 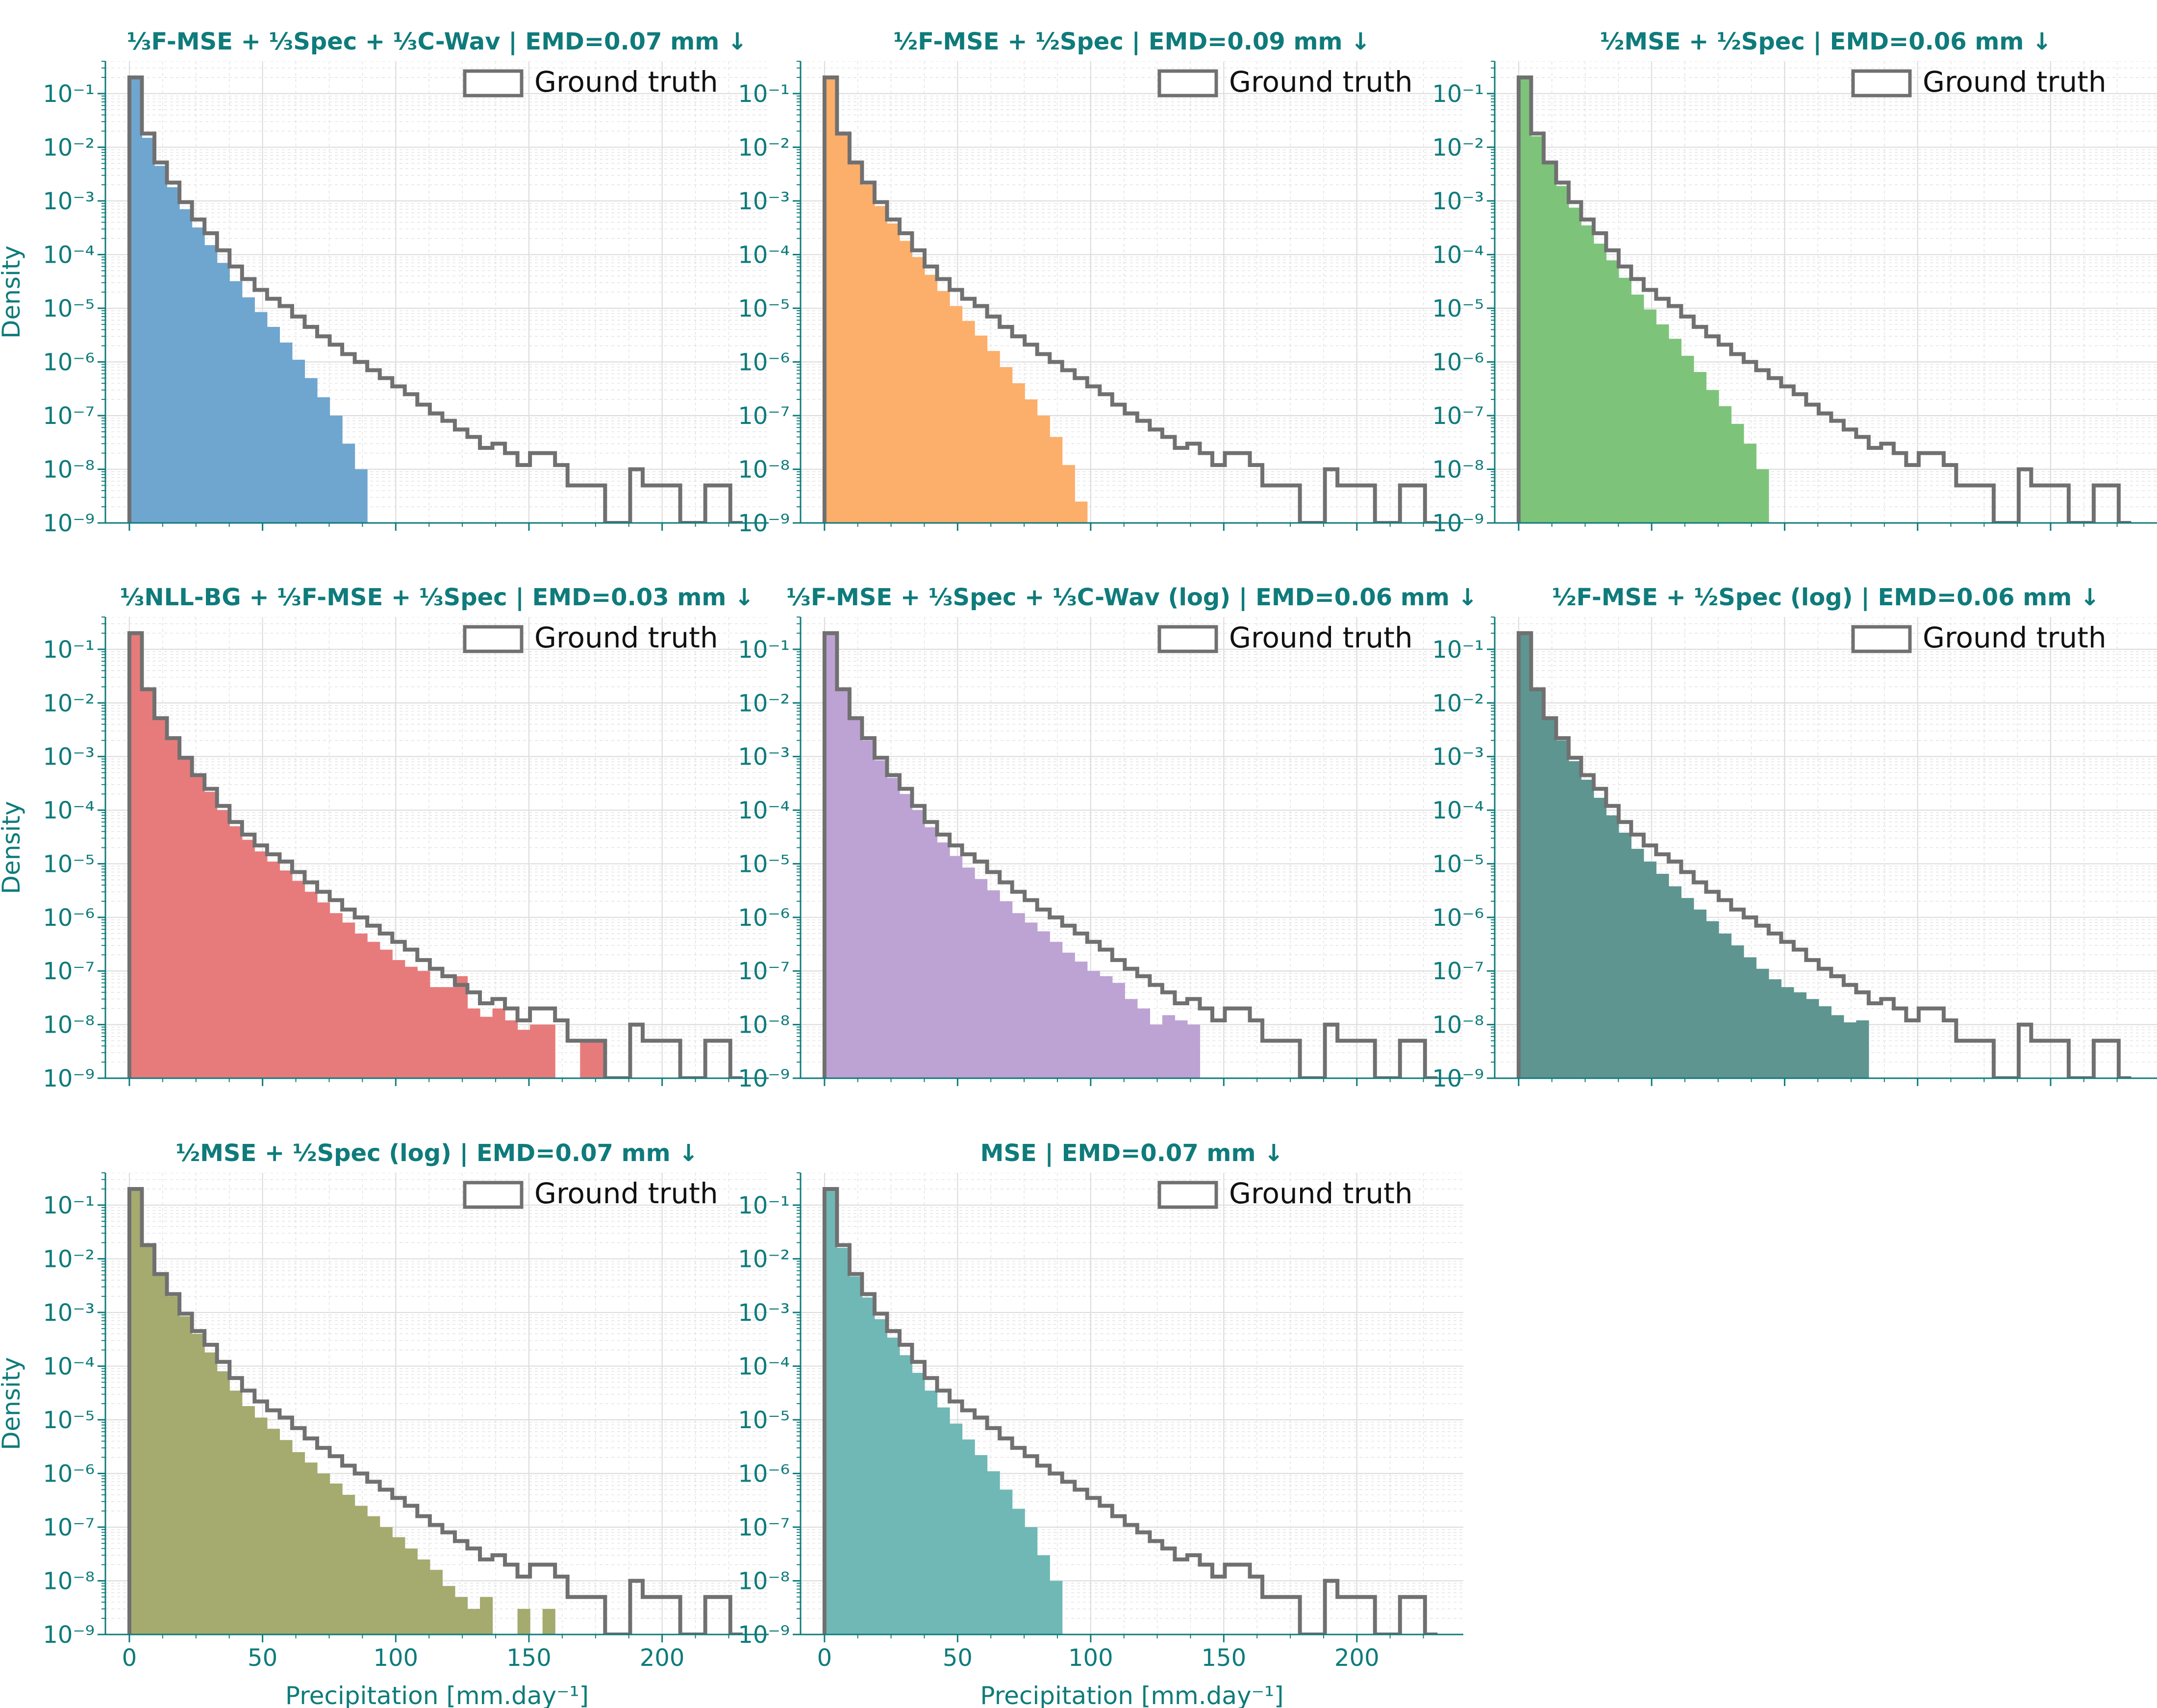 I want to click on panel-title: ⅓NLL-BG + ⅓F-MSE + ⅓Spec | EMD=0.03 mm ↓, so click(x=437, y=597).